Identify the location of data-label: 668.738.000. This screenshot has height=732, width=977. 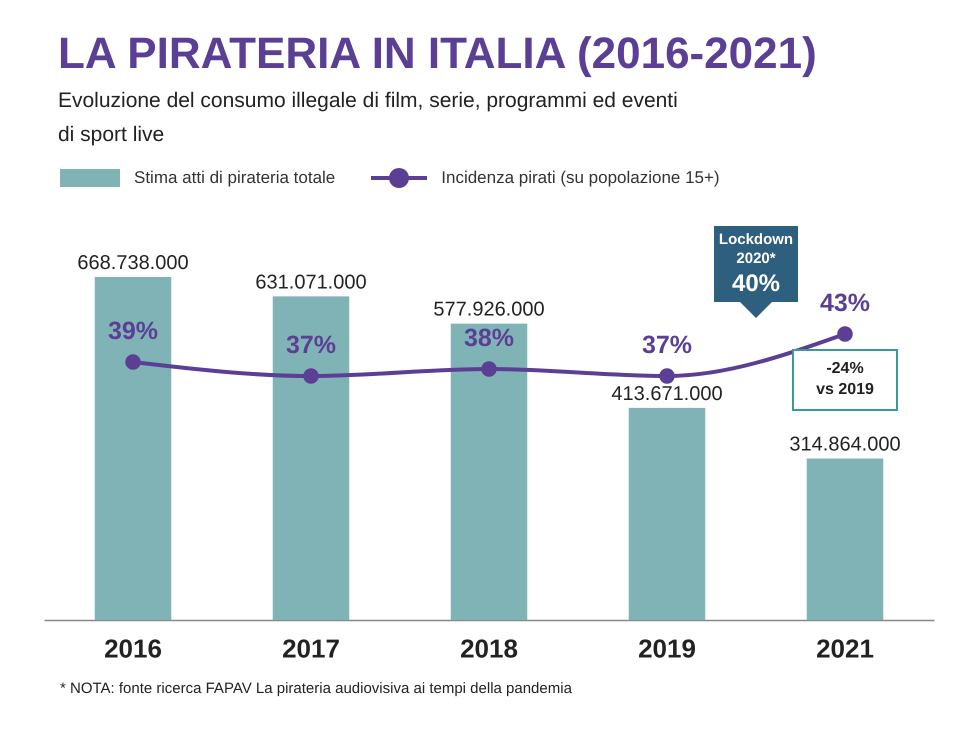
(133, 263).